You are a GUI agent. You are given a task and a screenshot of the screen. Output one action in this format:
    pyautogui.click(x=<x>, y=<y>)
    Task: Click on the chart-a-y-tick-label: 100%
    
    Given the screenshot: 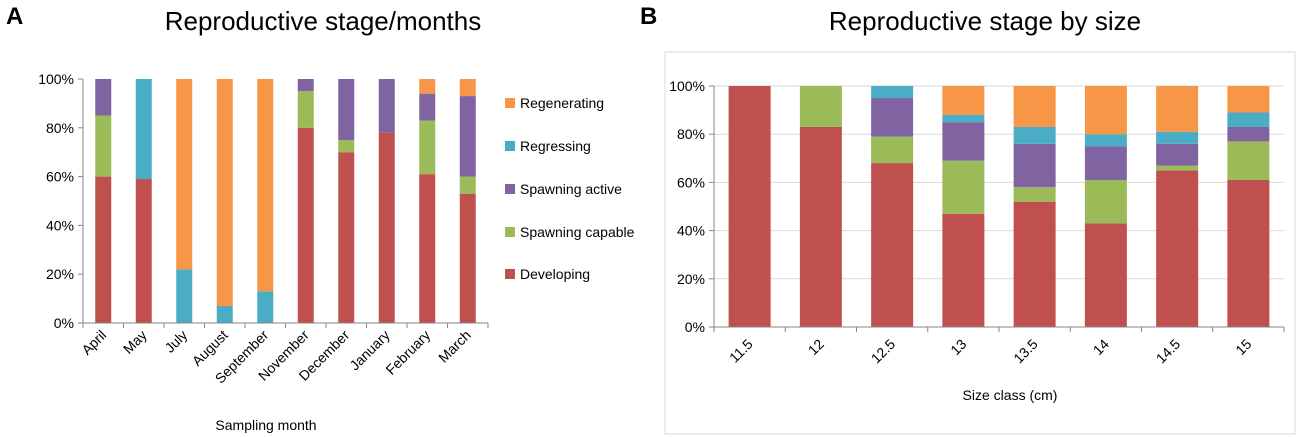 What is the action you would take?
    pyautogui.click(x=56, y=79)
    